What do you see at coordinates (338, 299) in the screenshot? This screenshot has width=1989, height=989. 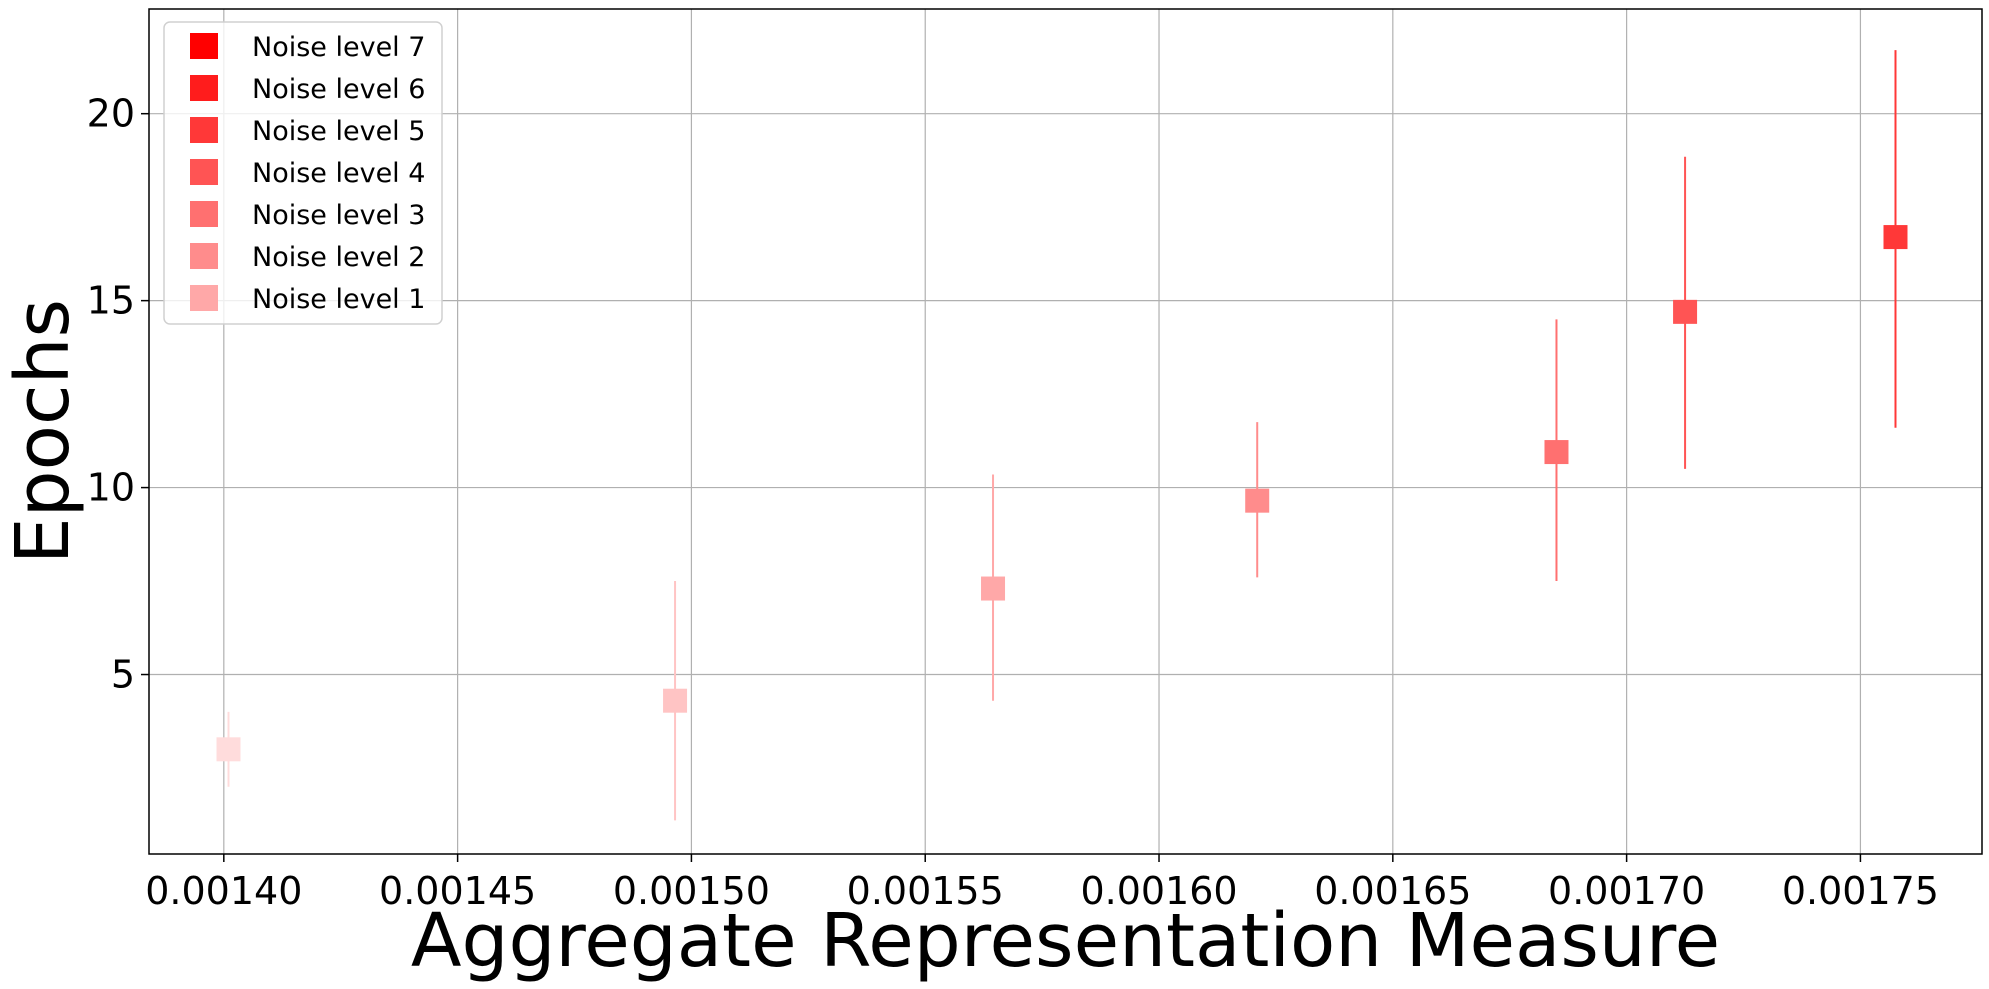 I see `legend-label: Noise level 1` at bounding box center [338, 299].